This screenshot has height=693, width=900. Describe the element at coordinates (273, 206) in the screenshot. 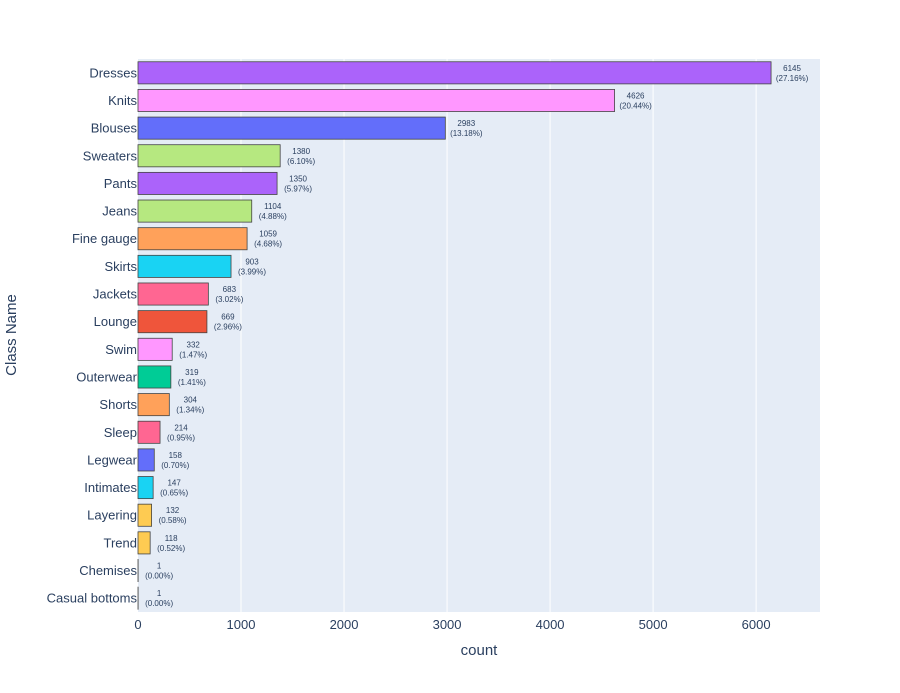

I see `bar-value-label: 1104` at that location.